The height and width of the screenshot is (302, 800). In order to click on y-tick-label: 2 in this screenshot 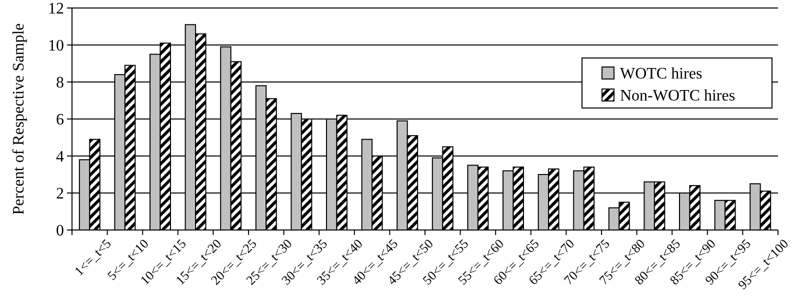, I will do `click(60, 194)`.